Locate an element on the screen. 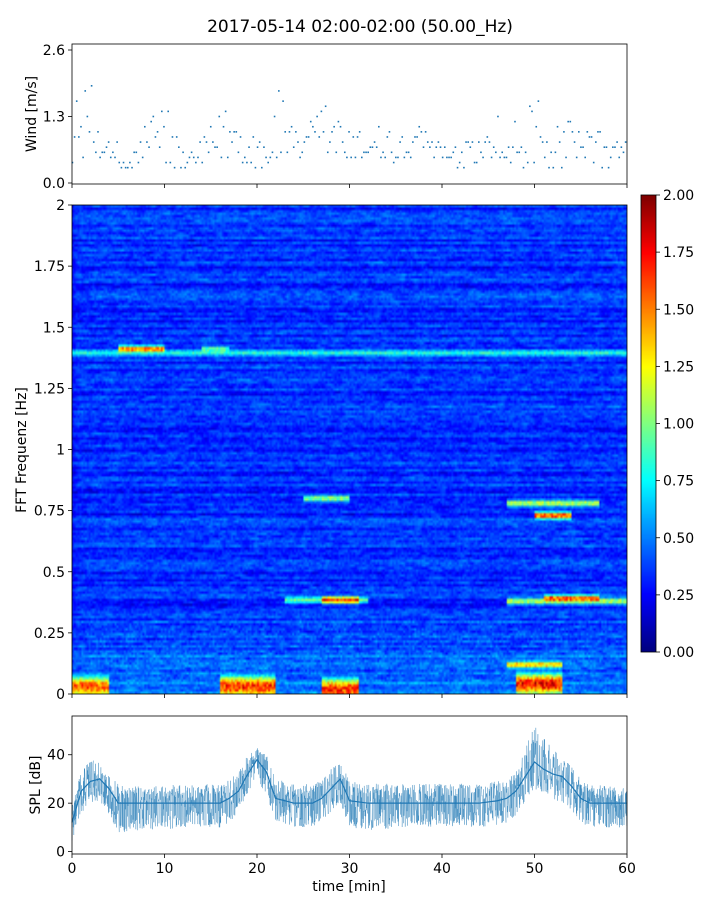  spl-x-tick-label: 30 is located at coordinates (350, 869).